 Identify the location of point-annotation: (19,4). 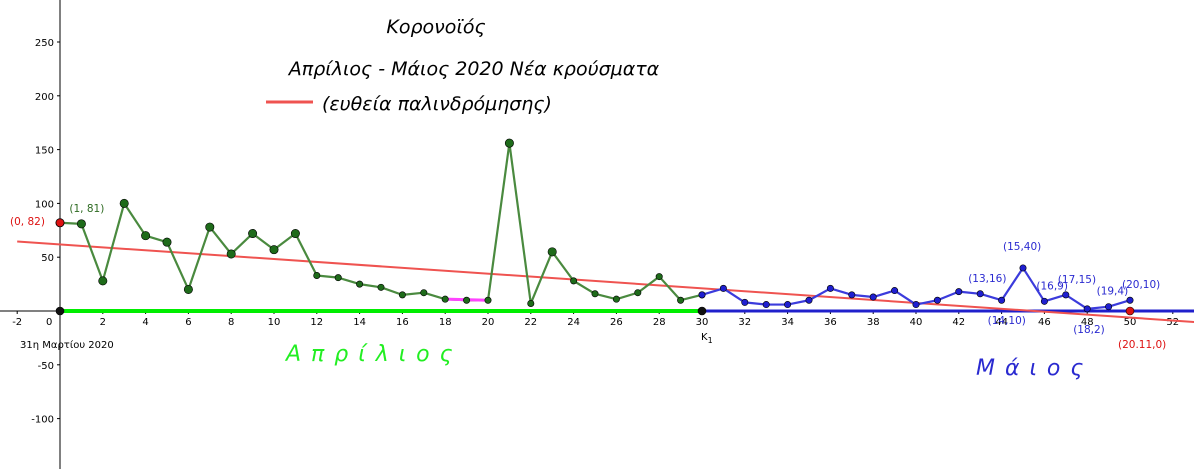
(1113, 292).